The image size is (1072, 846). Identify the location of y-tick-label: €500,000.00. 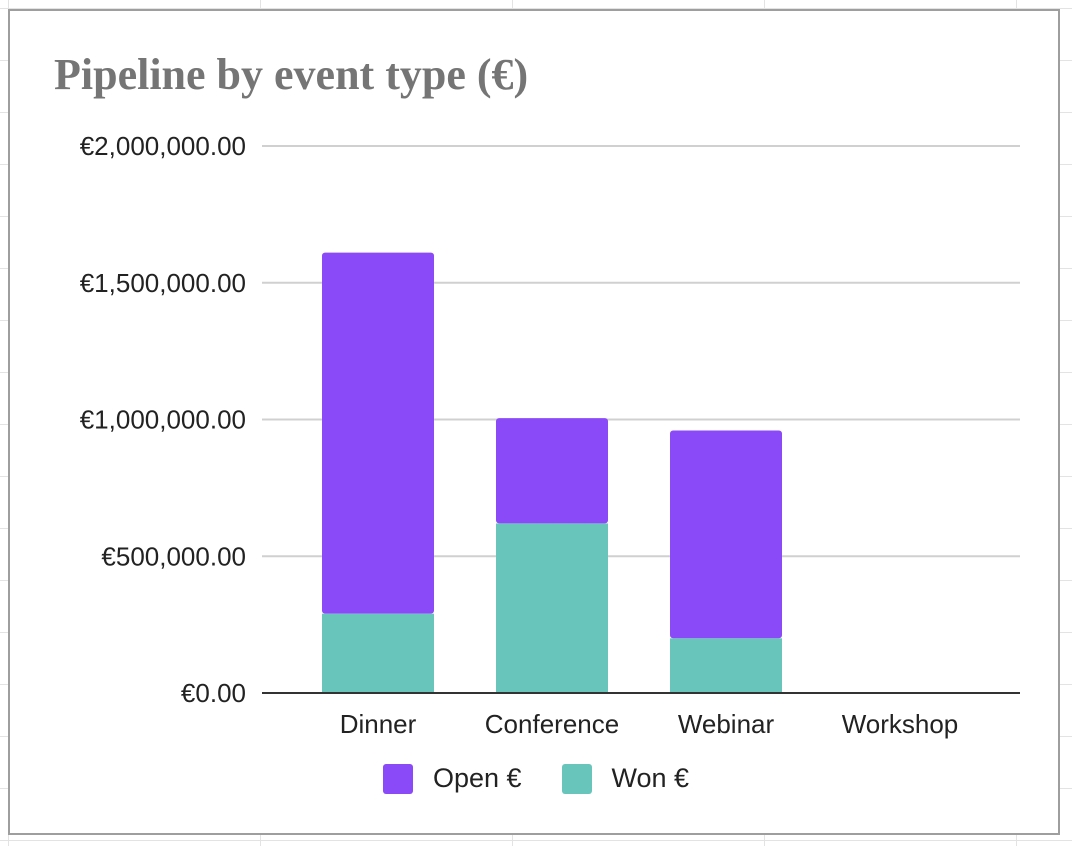
(173, 556).